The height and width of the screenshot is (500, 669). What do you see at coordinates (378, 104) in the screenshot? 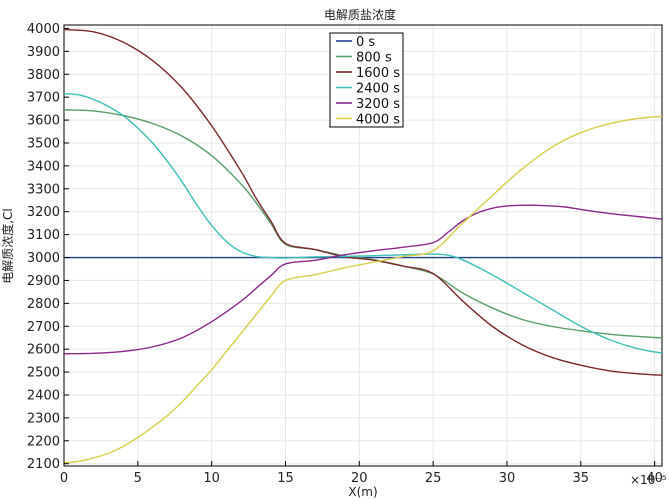
I see `legend-label-4: 3200 s` at bounding box center [378, 104].